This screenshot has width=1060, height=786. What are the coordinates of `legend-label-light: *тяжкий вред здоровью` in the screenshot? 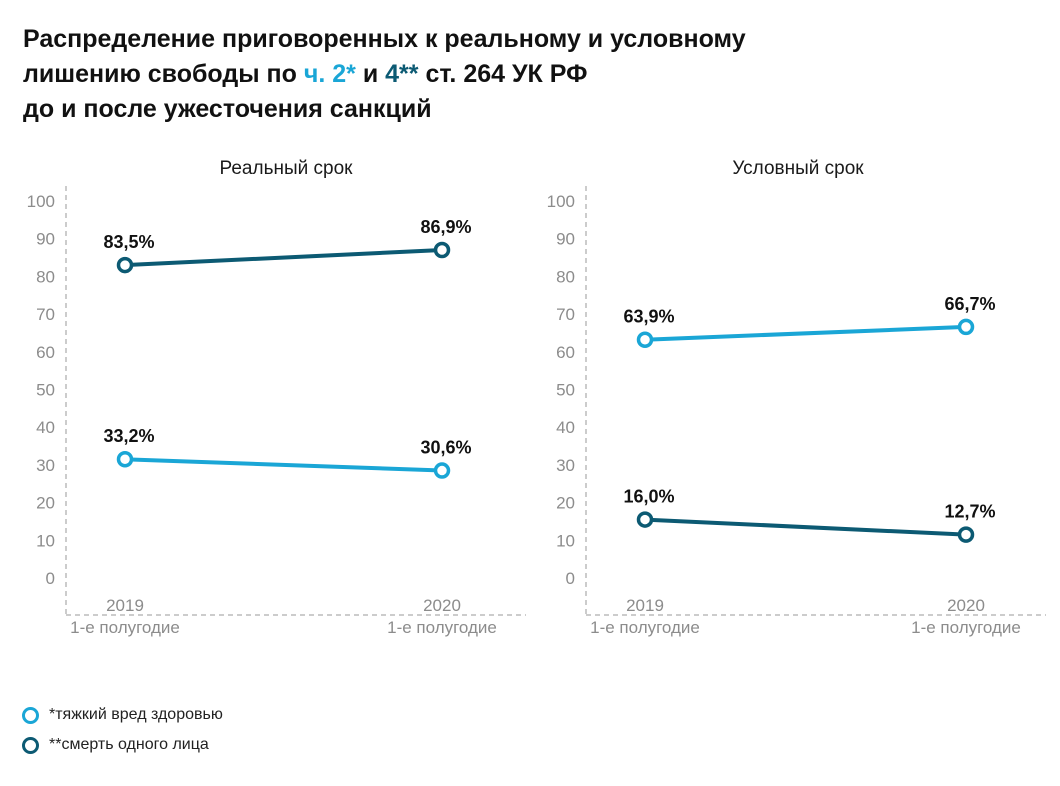 It's located at (136, 714).